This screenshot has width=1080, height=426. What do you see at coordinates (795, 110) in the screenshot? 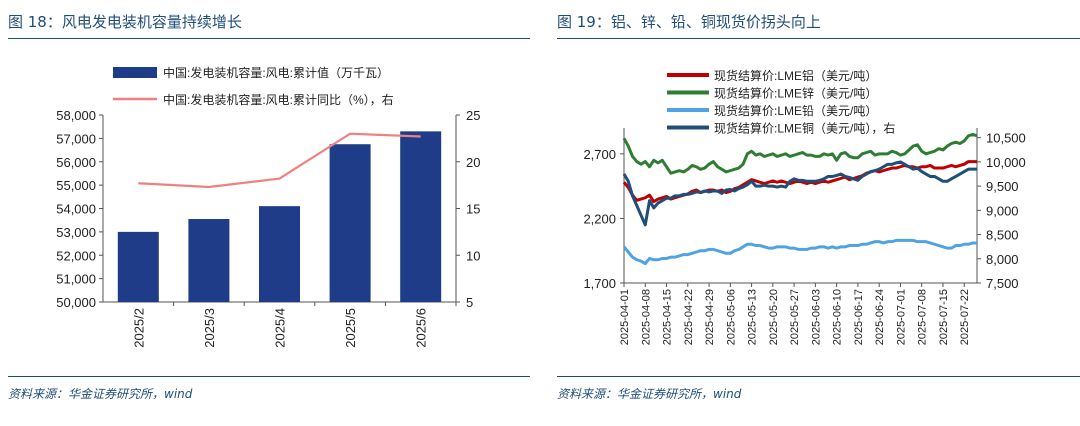
I see `legend-label: 现货结算价:LME铅（美元/吨）` at bounding box center [795, 110].